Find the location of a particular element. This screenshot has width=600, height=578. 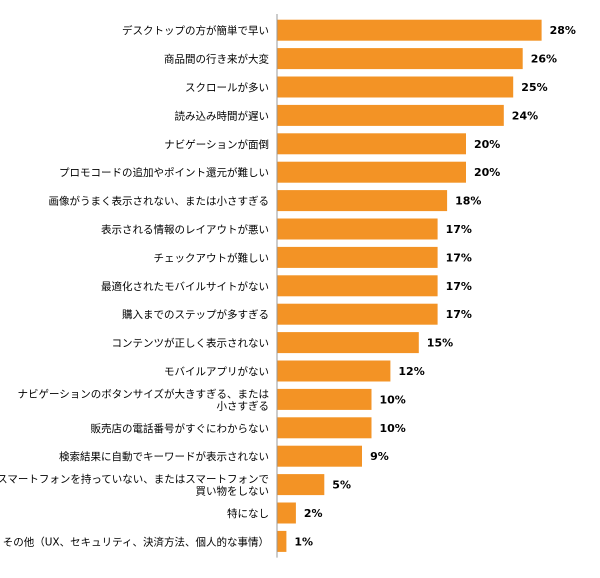

value-label-5: 20% is located at coordinates (487, 144).